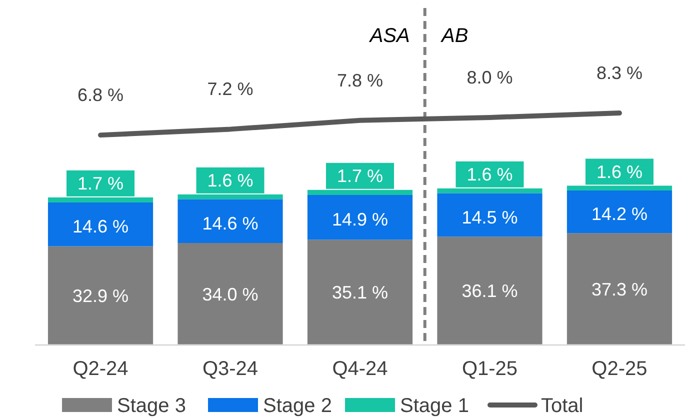 This screenshot has height=418, width=696. What do you see at coordinates (389, 36) in the screenshot?
I see `annotation: ASA` at bounding box center [389, 36].